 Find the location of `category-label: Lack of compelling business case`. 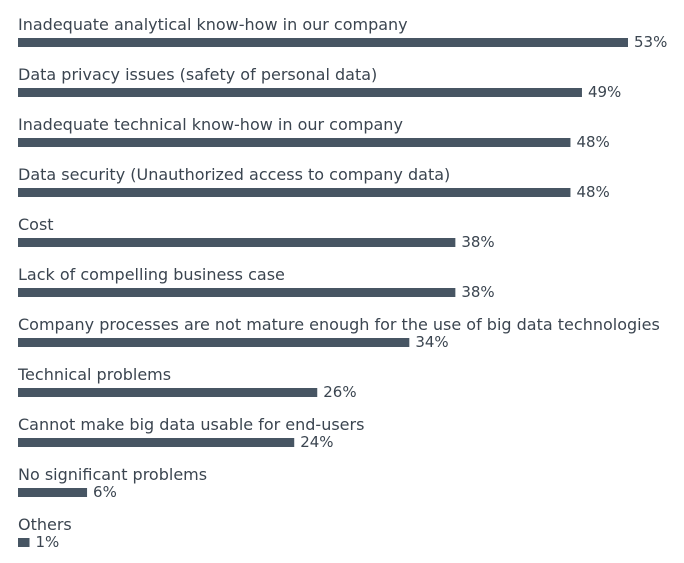

category-label: Lack of compelling business case is located at coordinates (151, 274).